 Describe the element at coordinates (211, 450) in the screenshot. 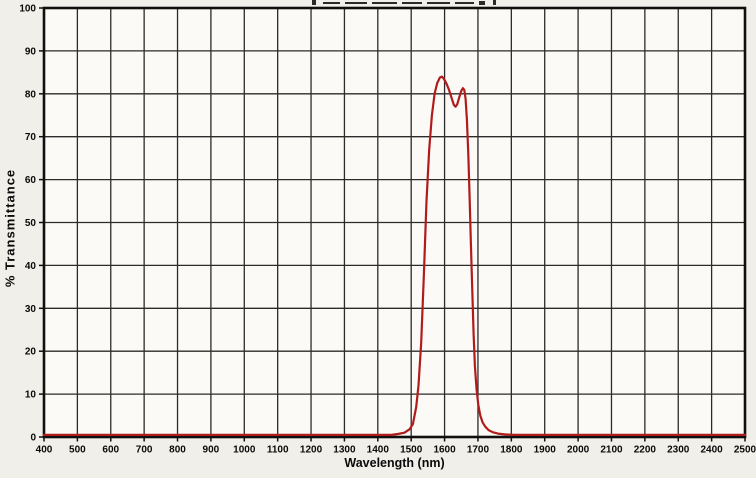

I see `x-tick-label: 900` at that location.